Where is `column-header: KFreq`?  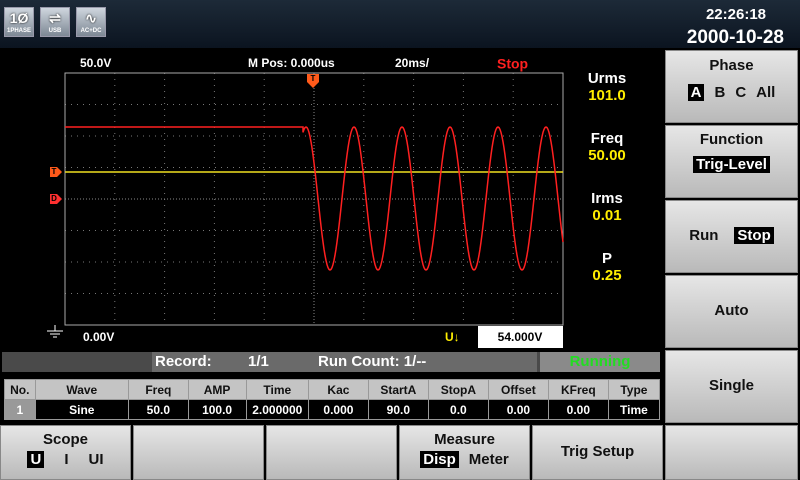
column-header: KFreq is located at coordinates (578, 389).